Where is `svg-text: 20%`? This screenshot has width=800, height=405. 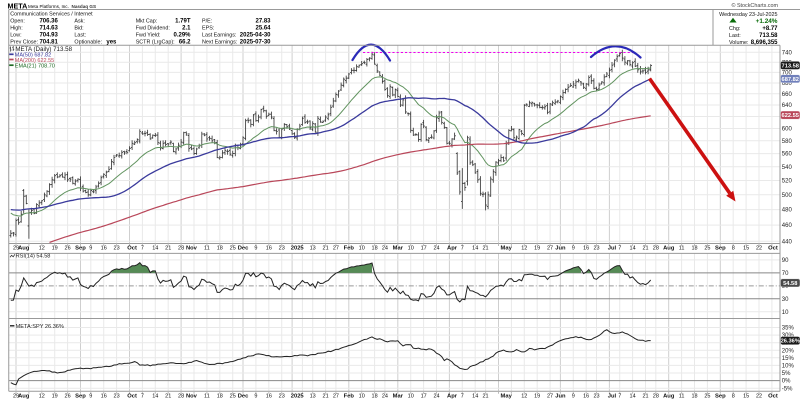 svg-text: 20% is located at coordinates (788, 351).